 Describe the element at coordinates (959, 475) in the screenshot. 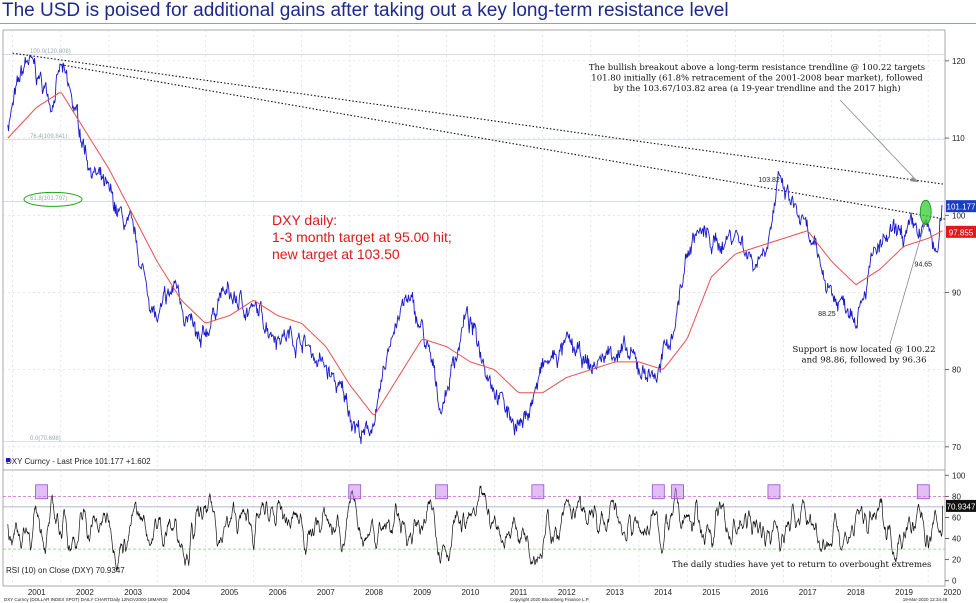

I see `rsi-tick-label: 100` at that location.